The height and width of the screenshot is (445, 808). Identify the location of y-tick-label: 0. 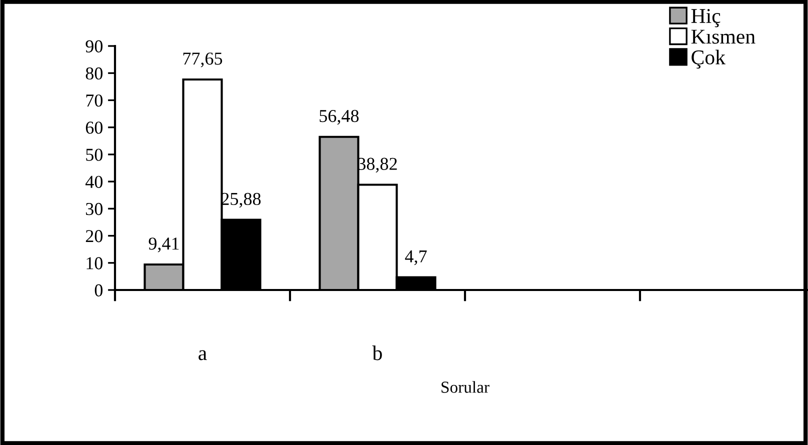
(98, 290).